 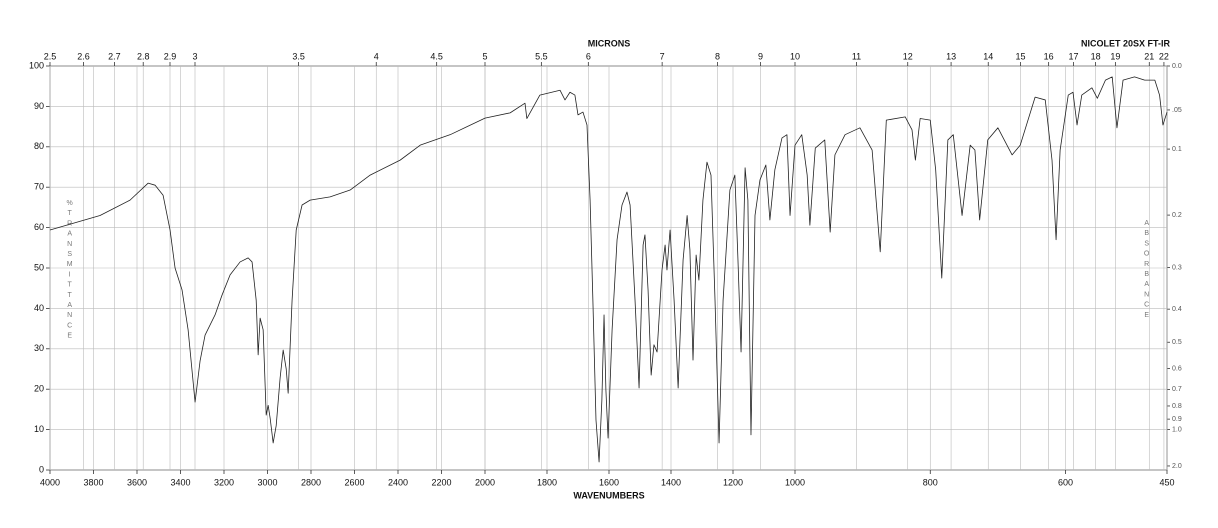 What do you see at coordinates (1177, 406) in the screenshot?
I see `y2-tick-label: 0.8` at bounding box center [1177, 406].